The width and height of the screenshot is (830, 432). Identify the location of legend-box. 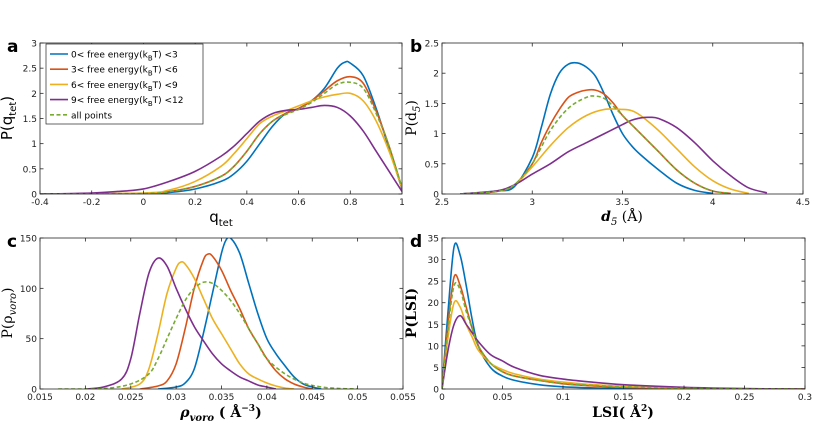
(124, 84).